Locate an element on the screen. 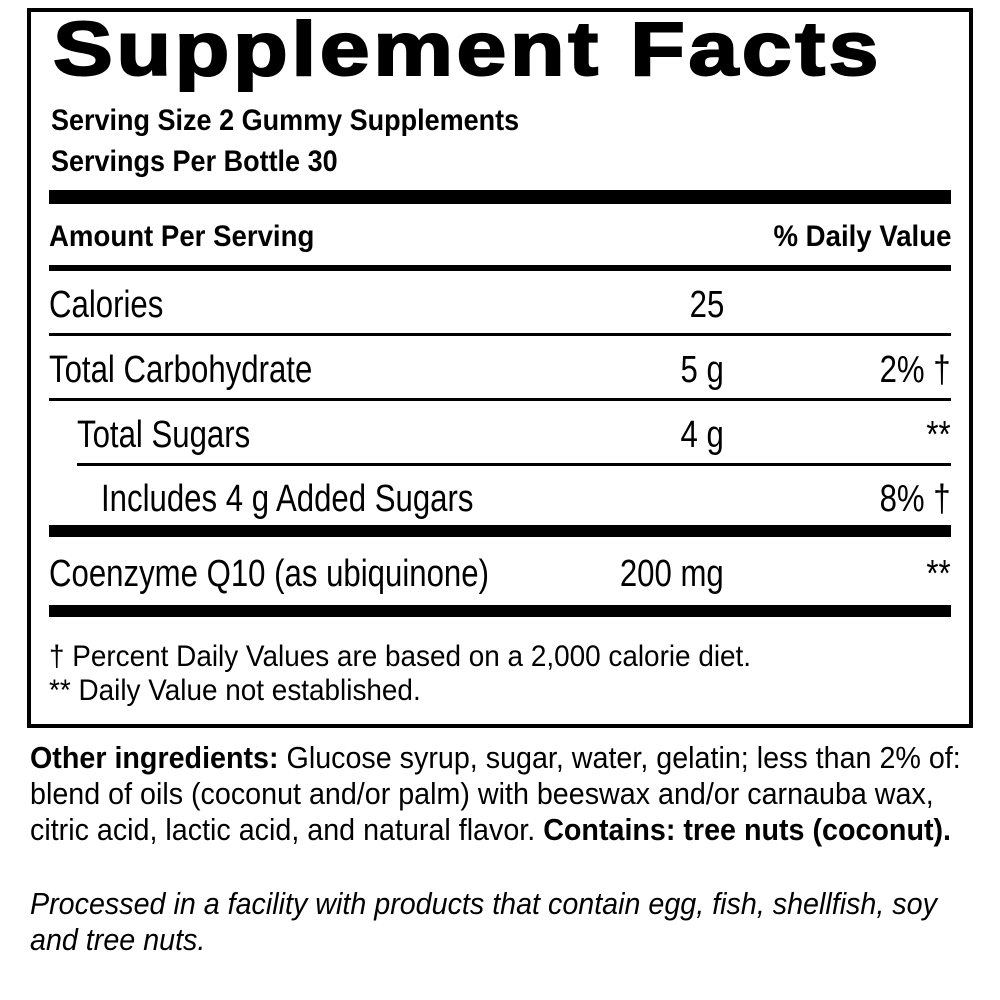  row-name: Total Carbohydrate is located at coordinates (181, 370).